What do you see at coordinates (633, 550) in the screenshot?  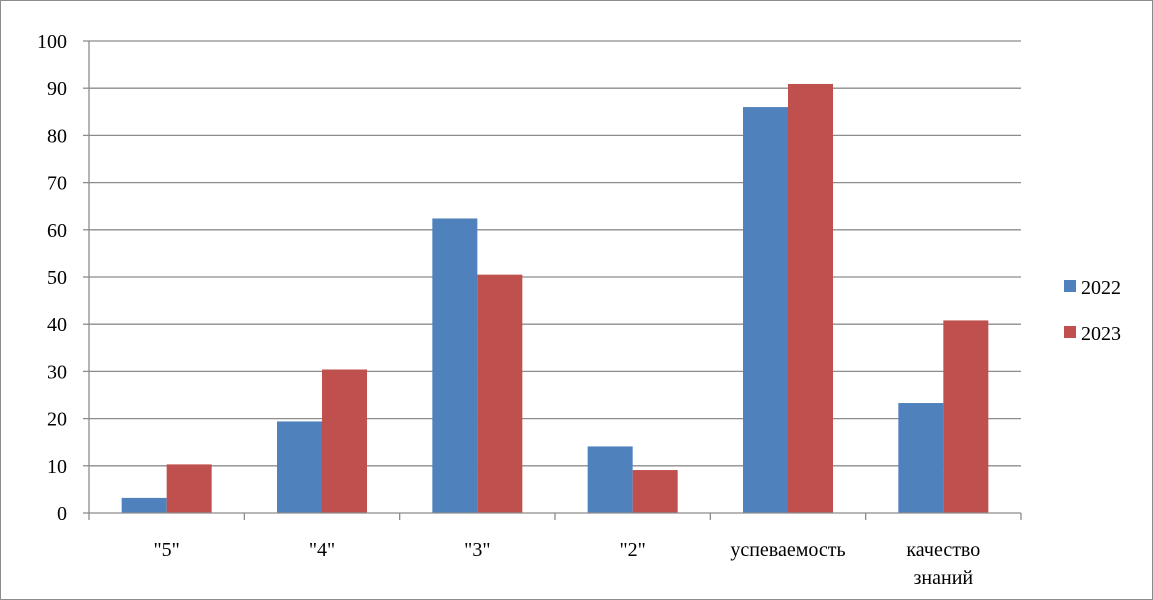 I see `x-tick-label: "2"` at bounding box center [633, 550].